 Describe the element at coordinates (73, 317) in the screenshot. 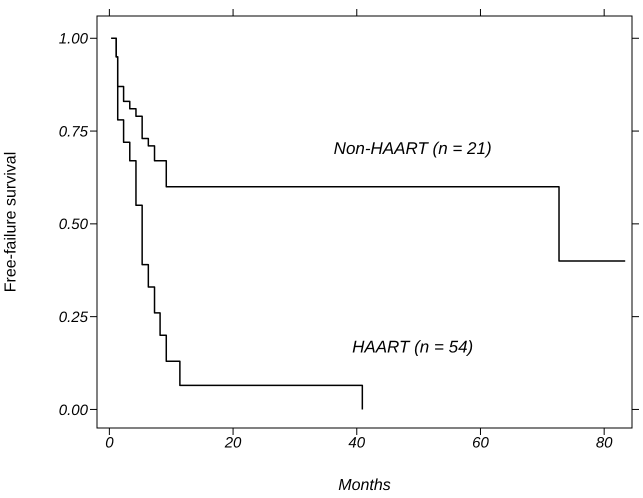

I see `y-tick-label: 0.25` at that location.